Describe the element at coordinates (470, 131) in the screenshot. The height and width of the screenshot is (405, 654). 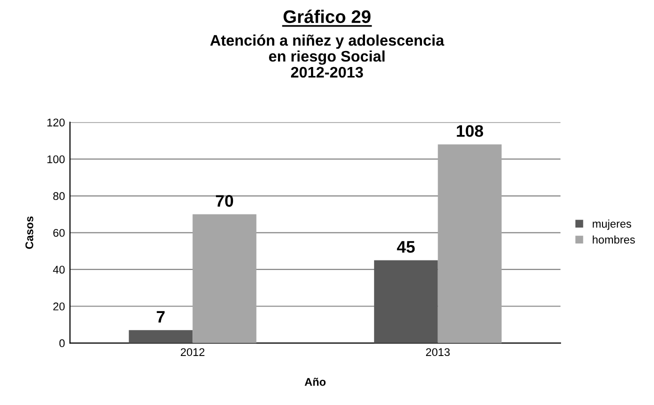
I see `data-label: 108` at that location.